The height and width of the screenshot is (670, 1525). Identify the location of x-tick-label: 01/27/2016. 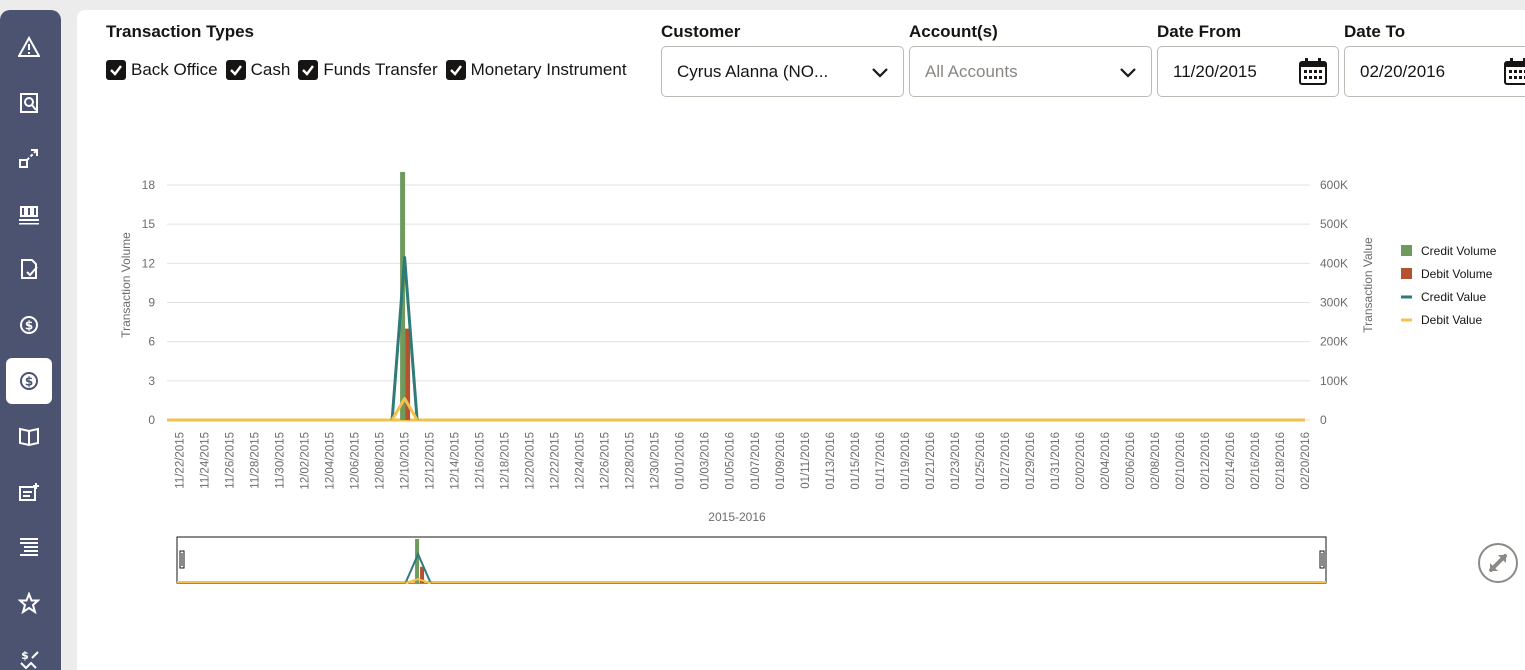
(1006, 461).